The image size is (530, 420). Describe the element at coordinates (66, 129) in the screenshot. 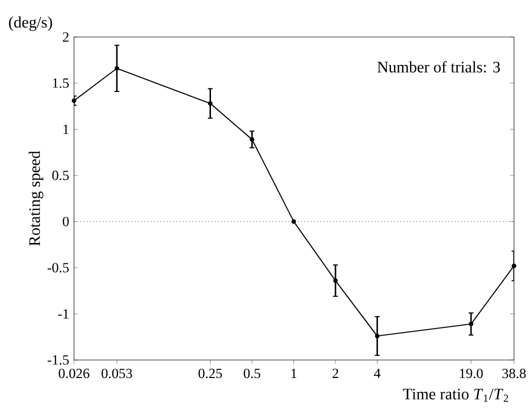

I see `y-tick-label: 1` at that location.